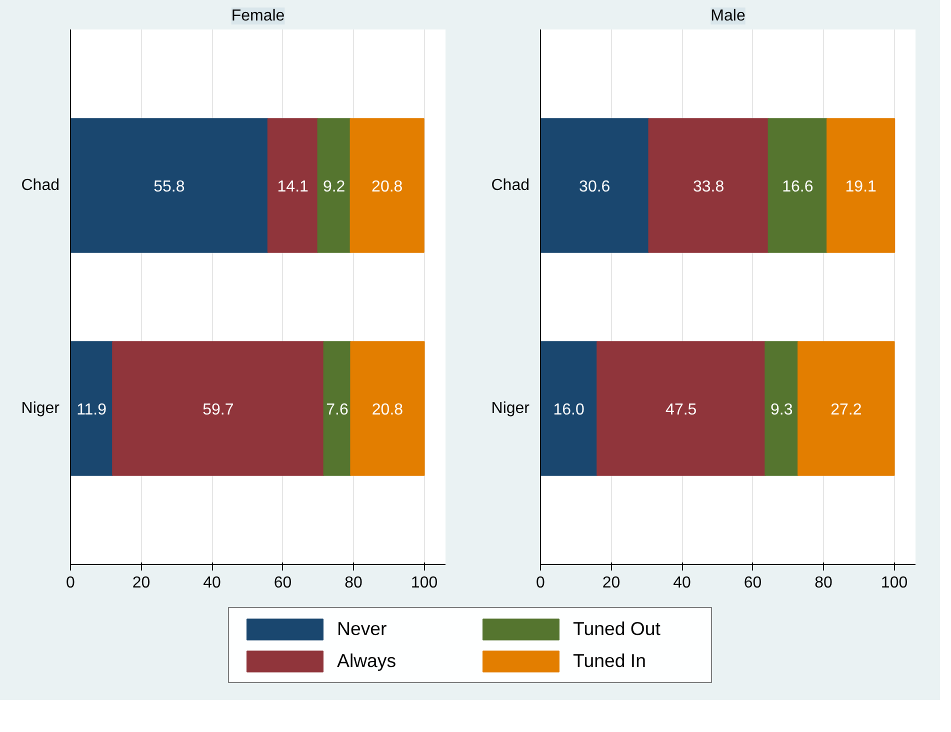 The height and width of the screenshot is (732, 951). I want to click on legend-label: Always, so click(367, 661).